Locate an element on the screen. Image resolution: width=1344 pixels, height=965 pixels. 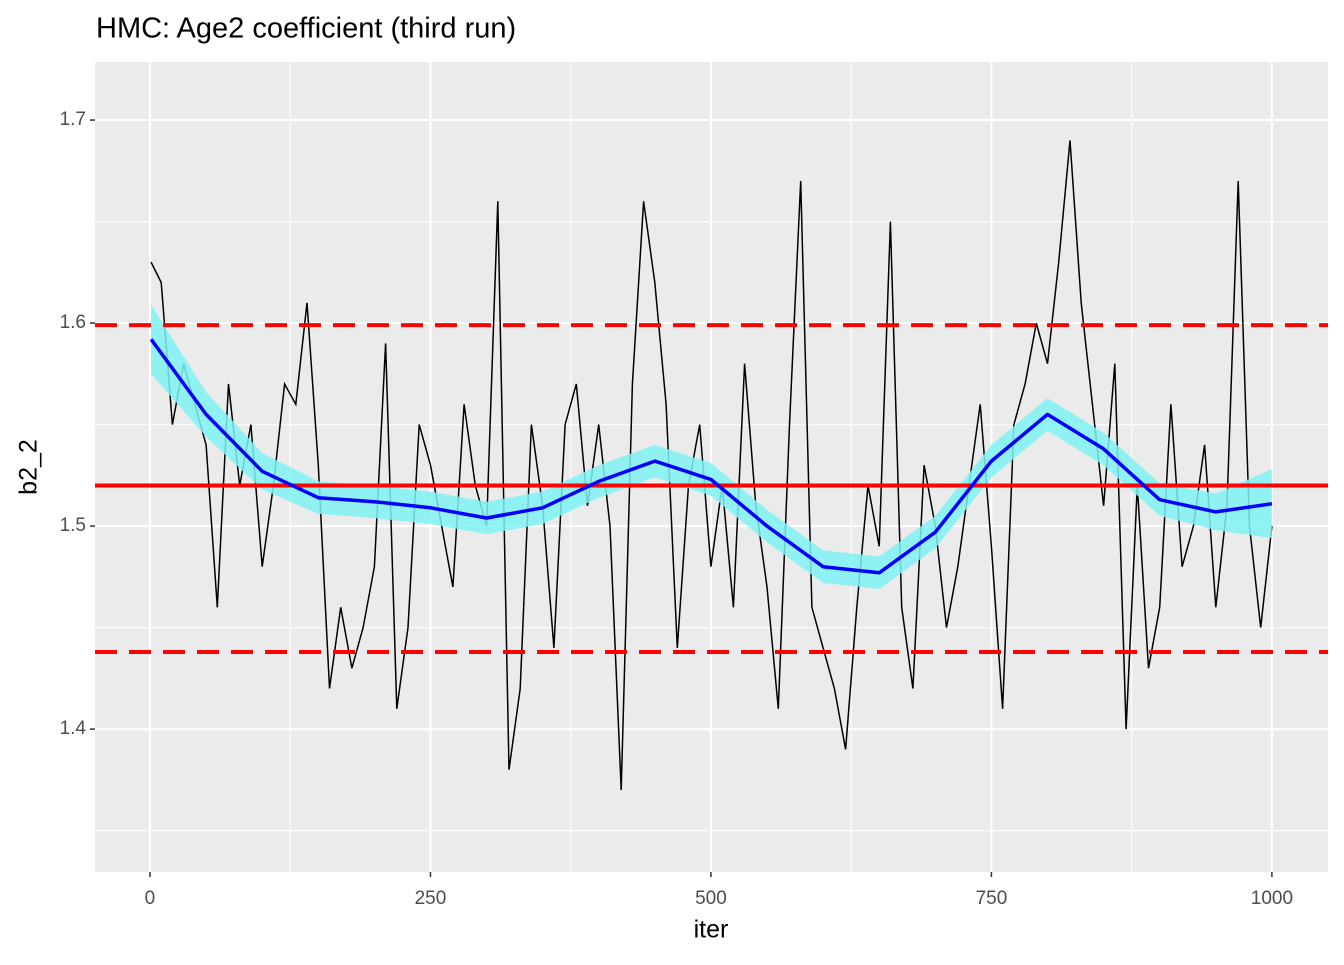
chart-title: HMC: Age2 coefficient (third run) is located at coordinates (306, 29).